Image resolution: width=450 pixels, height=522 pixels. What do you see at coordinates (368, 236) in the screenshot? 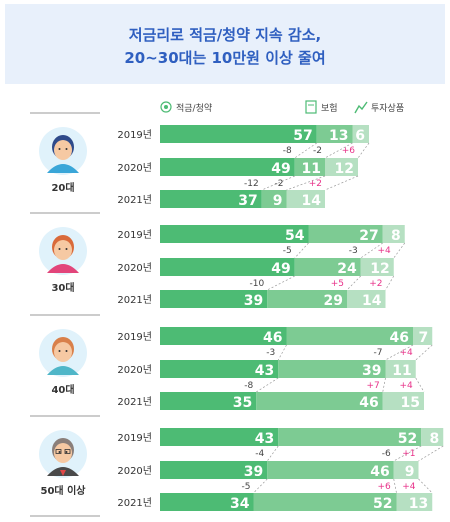
I see `bar-value: 27` at bounding box center [368, 236].